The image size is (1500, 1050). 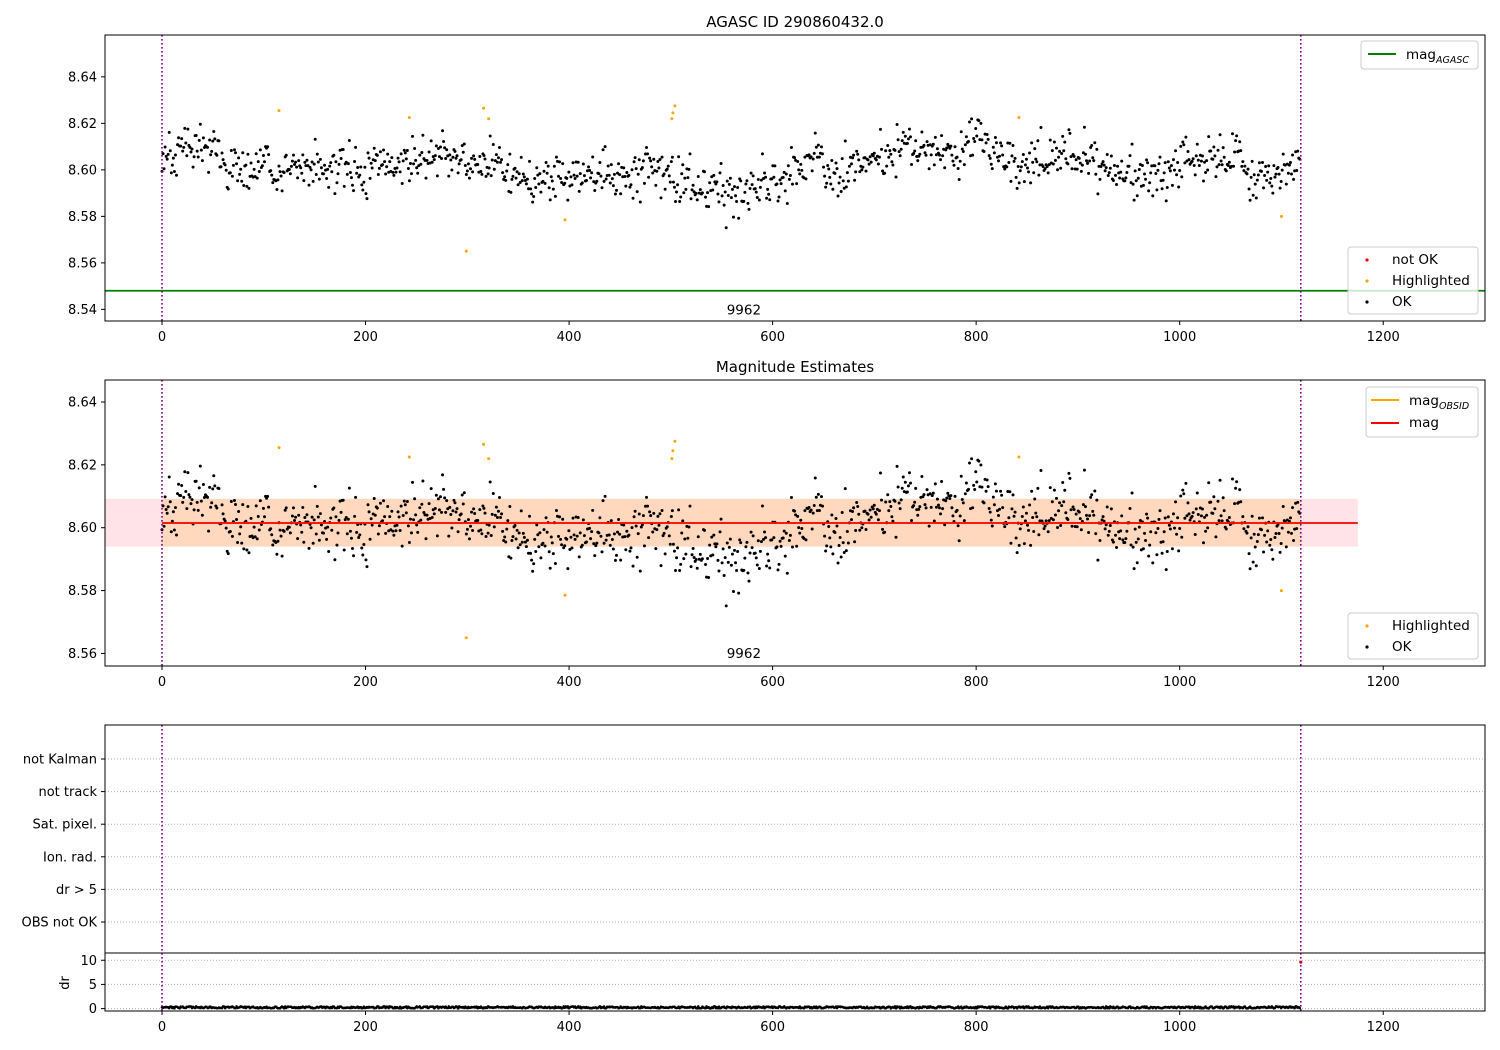 I want to click on legend-highlighted-marker-icon, so click(x=1367, y=626).